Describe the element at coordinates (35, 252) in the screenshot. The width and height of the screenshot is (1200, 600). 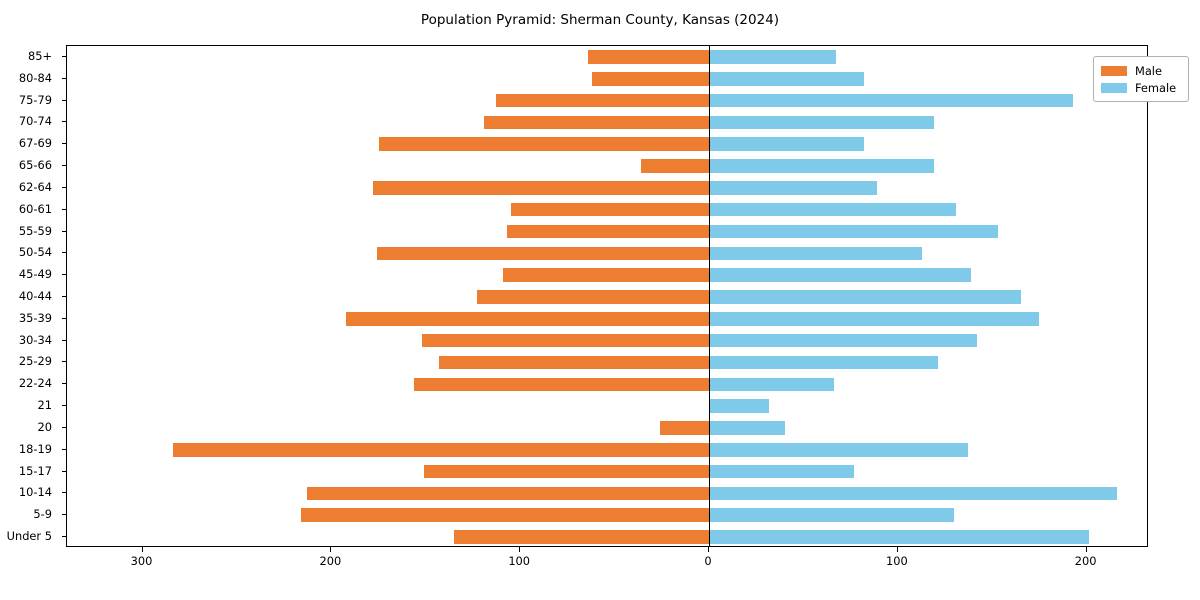
I see `y-tick-label: 50-54` at that location.